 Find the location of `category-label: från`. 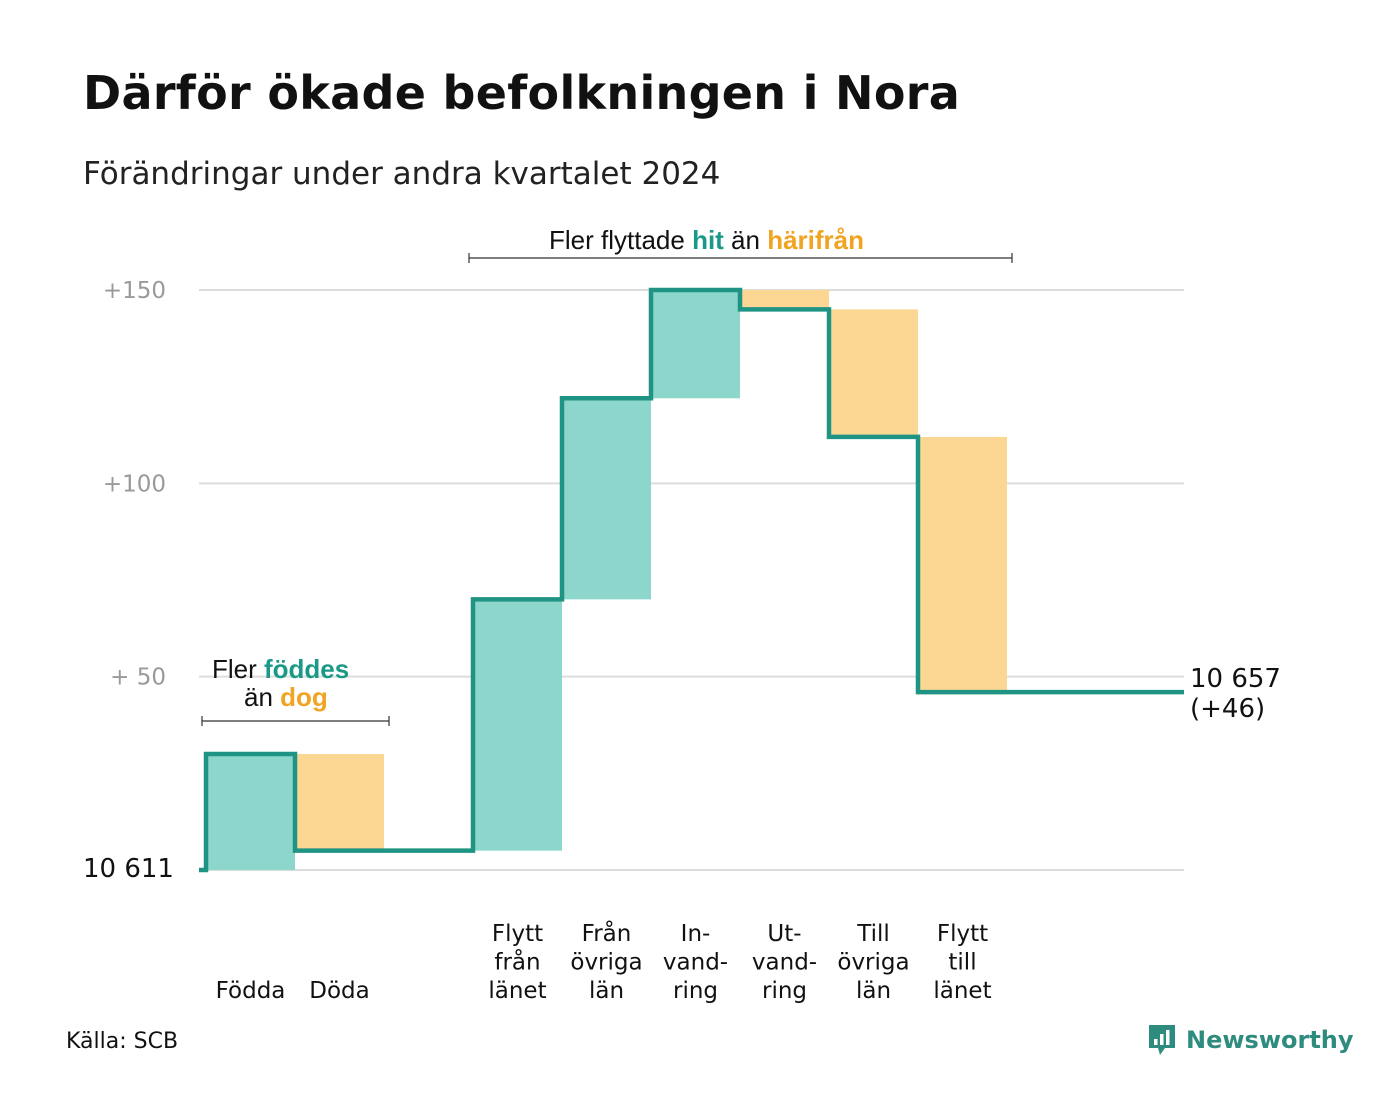

category-label: från is located at coordinates (517, 962).